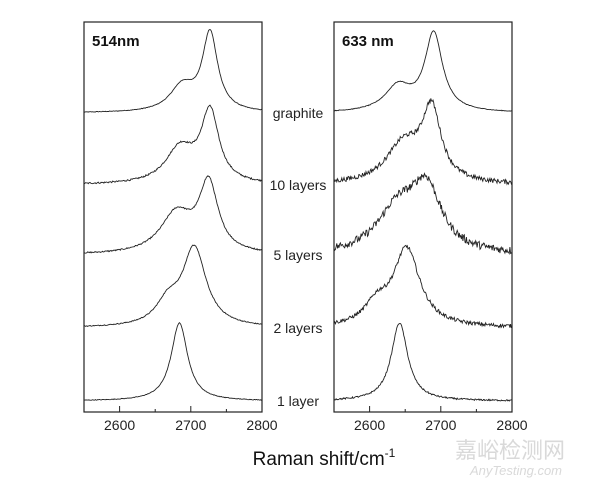  What do you see at coordinates (510, 451) in the screenshot?
I see `watermark-cn: 嘉峪检测网` at bounding box center [510, 451].